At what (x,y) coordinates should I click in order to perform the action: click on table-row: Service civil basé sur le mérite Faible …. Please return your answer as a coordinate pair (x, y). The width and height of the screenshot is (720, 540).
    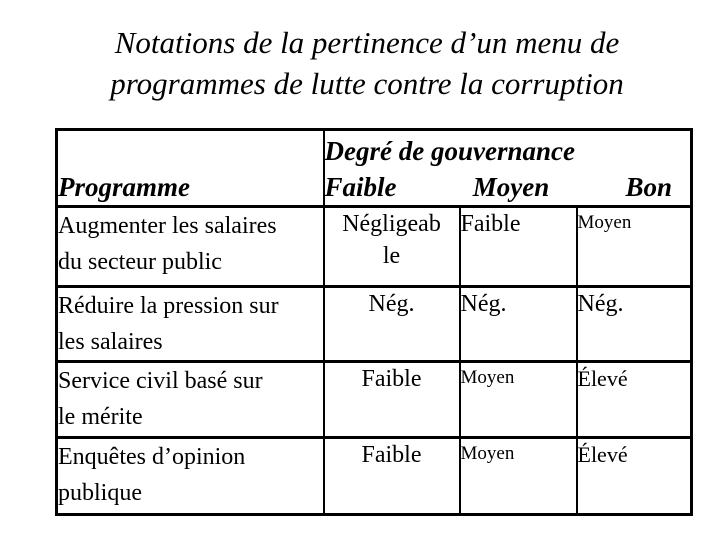
    Looking at the image, I should click on (374, 399).